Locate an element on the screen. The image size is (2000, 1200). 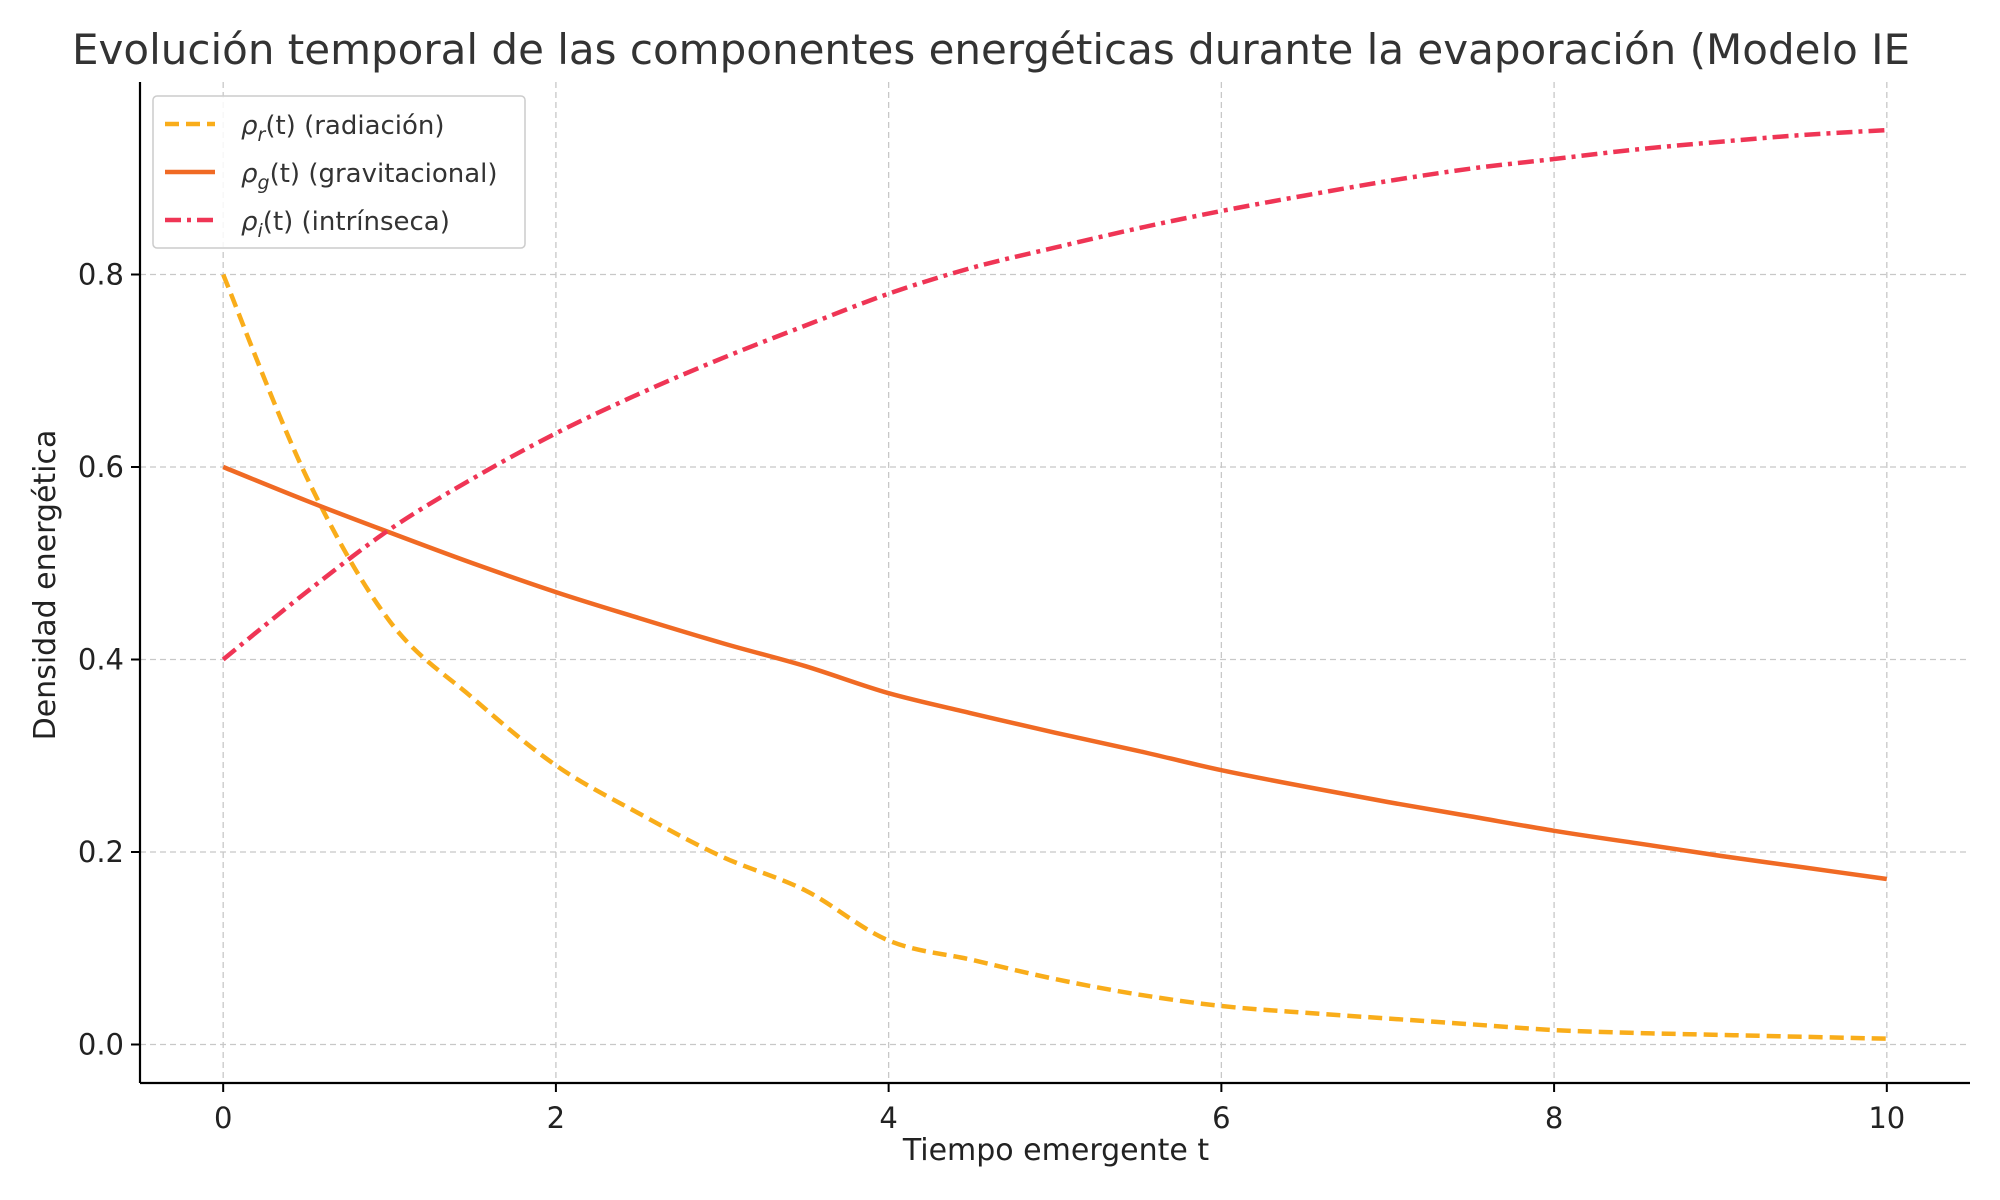
x-tick-label: 0 is located at coordinates (223, 1118).